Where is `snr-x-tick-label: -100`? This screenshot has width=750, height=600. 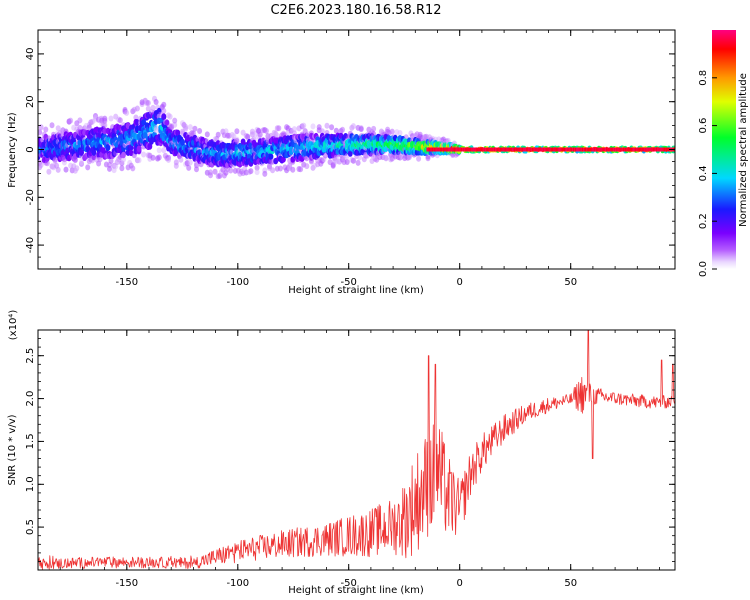 snr-x-tick-label: -100 is located at coordinates (237, 583).